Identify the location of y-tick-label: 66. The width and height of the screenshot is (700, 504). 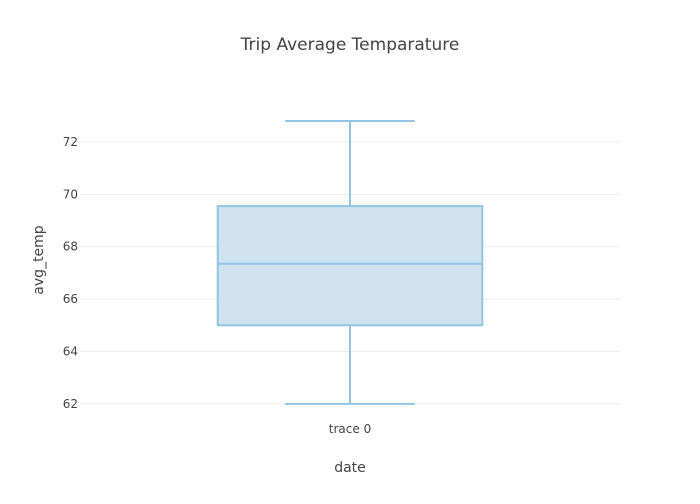
(70, 299).